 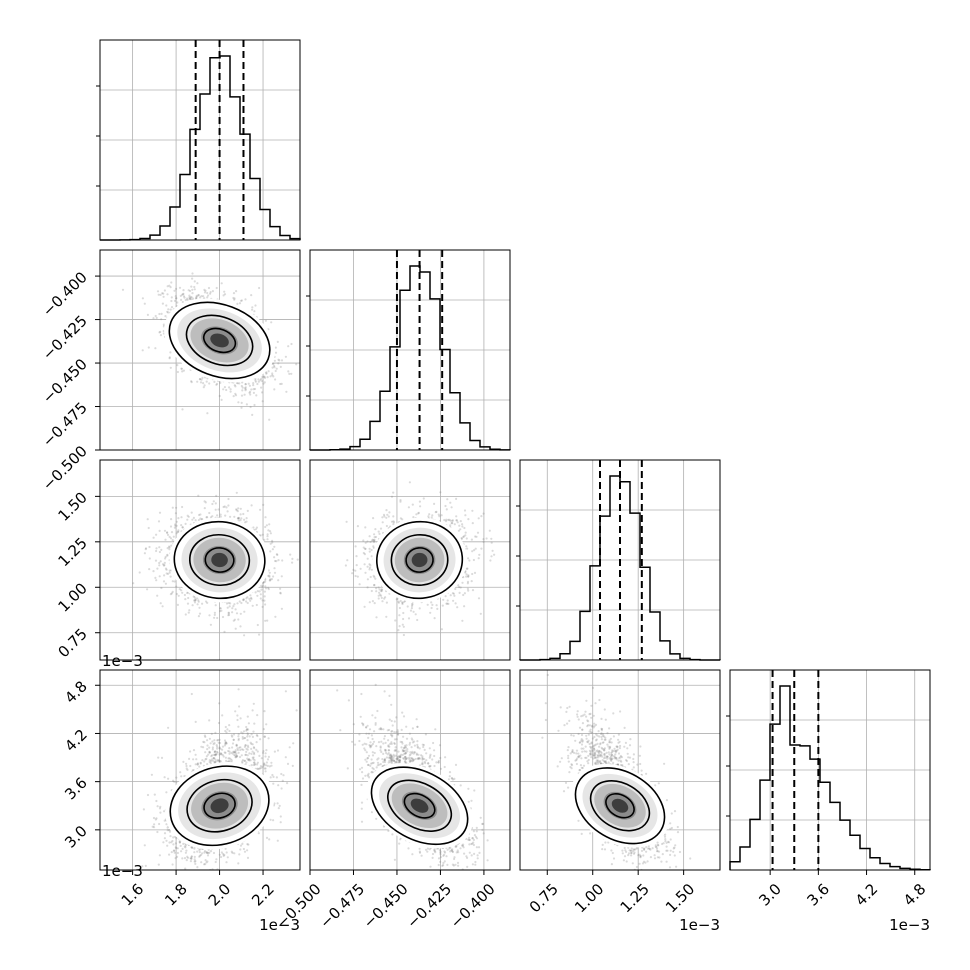 What do you see at coordinates (200, 560) in the screenshot?
I see `panel-frame` at bounding box center [200, 560].